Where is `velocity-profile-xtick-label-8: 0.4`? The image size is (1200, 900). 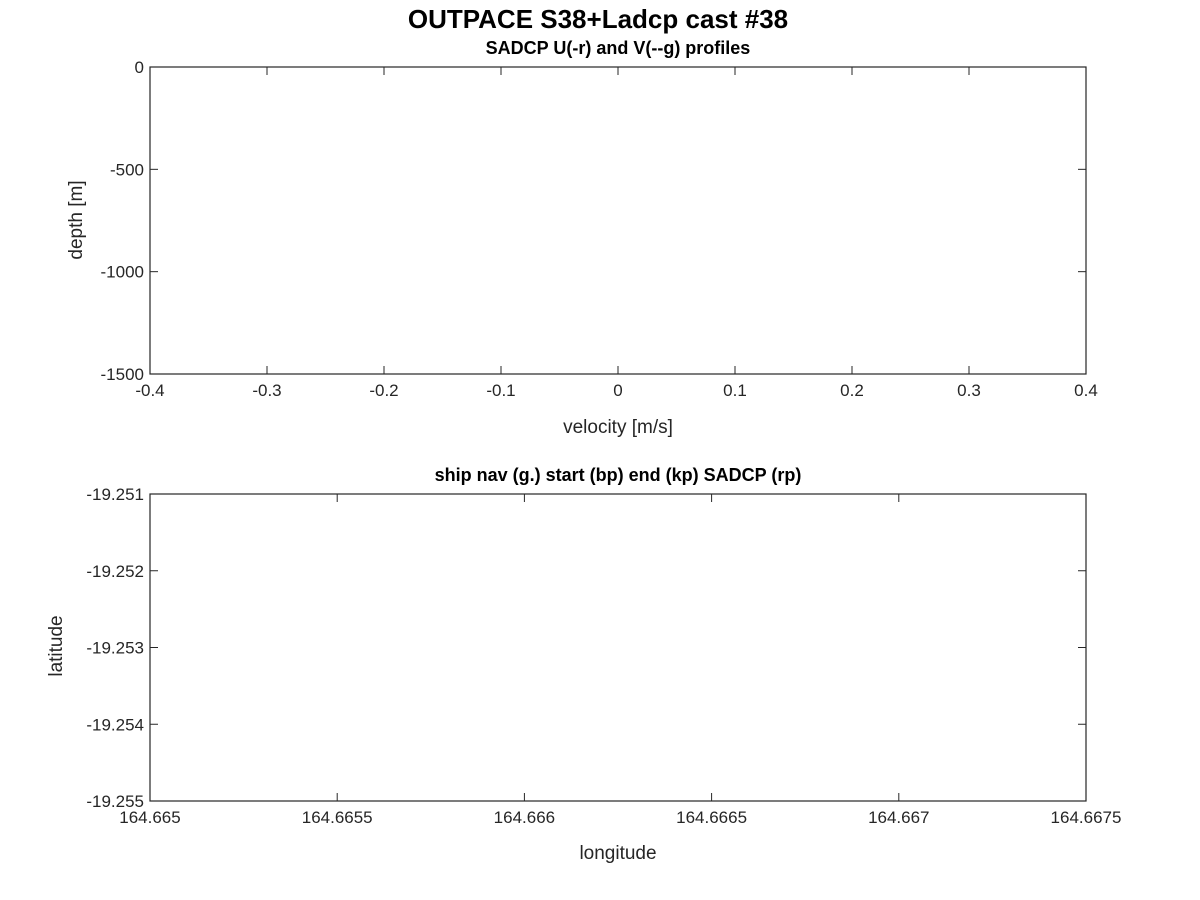
velocity-profile-xtick-label-8: 0.4 is located at coordinates (1086, 390).